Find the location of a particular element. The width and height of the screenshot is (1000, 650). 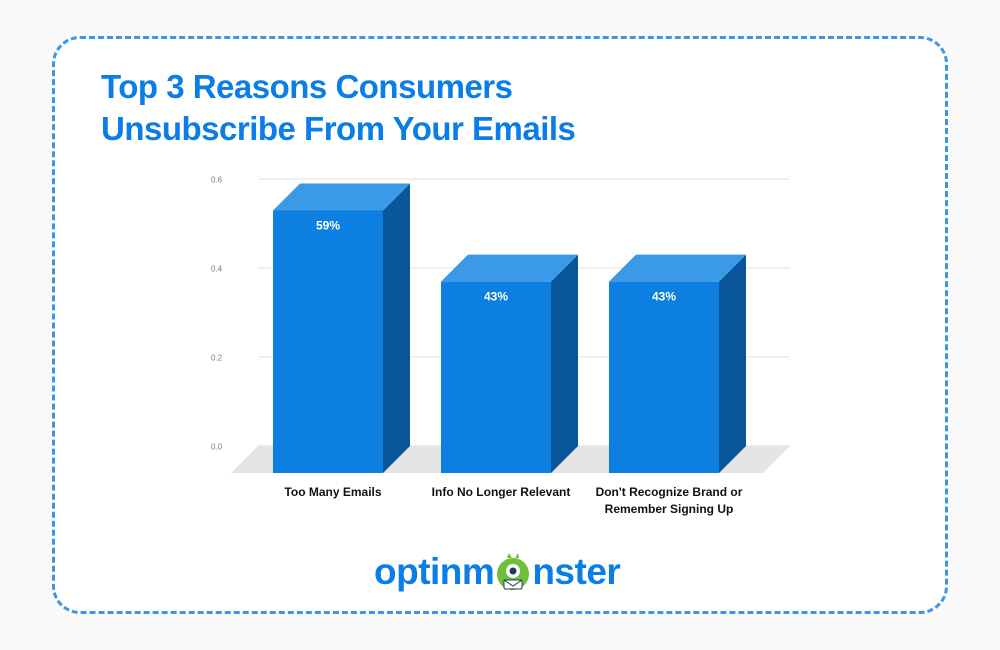

logo-text-end: nster is located at coordinates (576, 571).